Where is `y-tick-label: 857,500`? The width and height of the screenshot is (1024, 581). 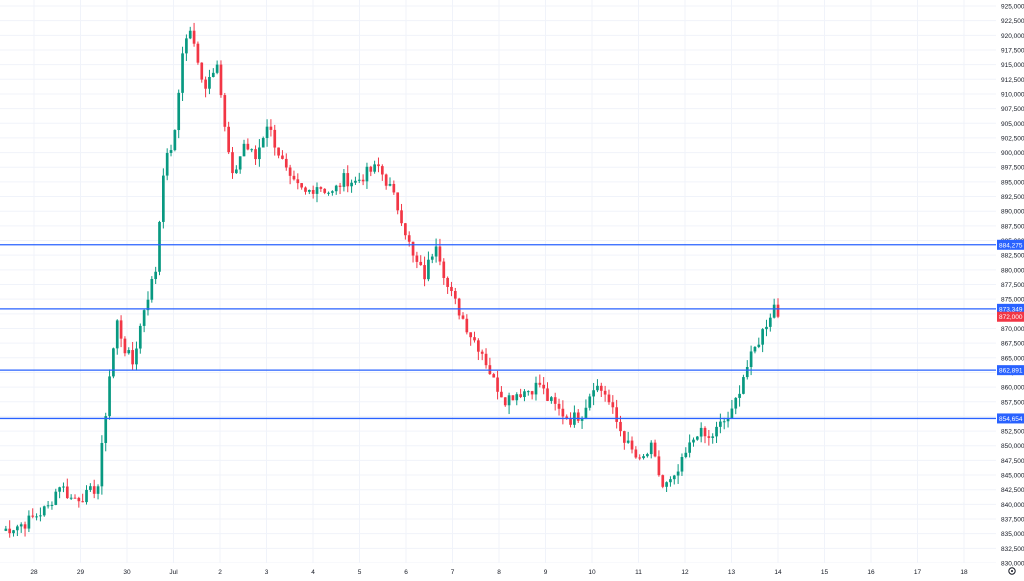 y-tick-label: 857,500 is located at coordinates (1012, 402).